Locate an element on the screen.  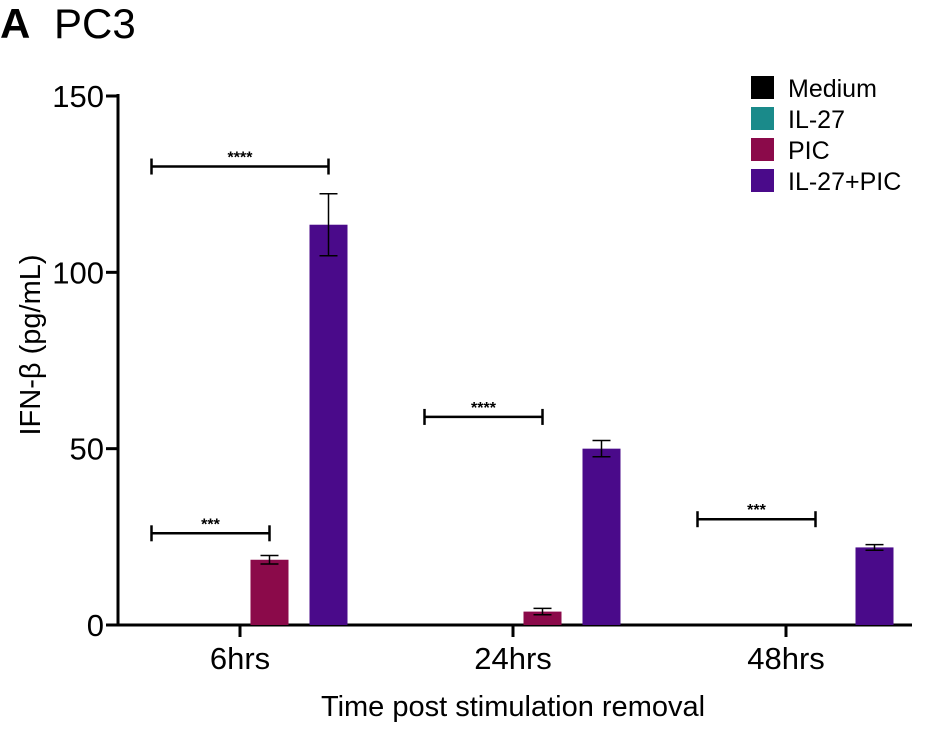
bar-il-27-pic-6hrs is located at coordinates (328, 424).